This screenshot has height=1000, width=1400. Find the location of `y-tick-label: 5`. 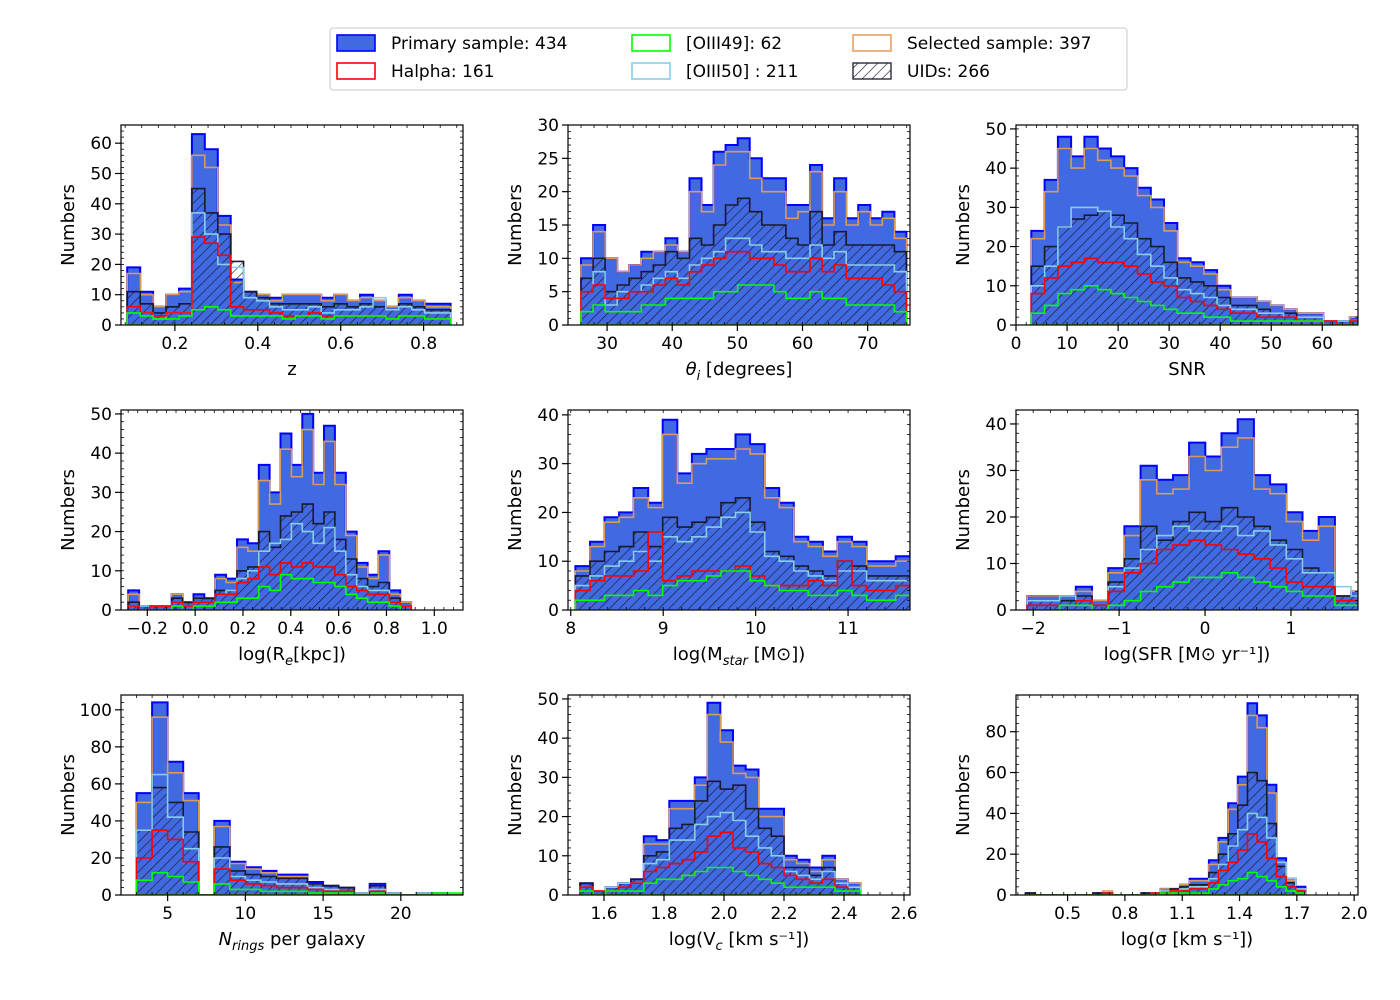

y-tick-label: 5 is located at coordinates (553, 293).